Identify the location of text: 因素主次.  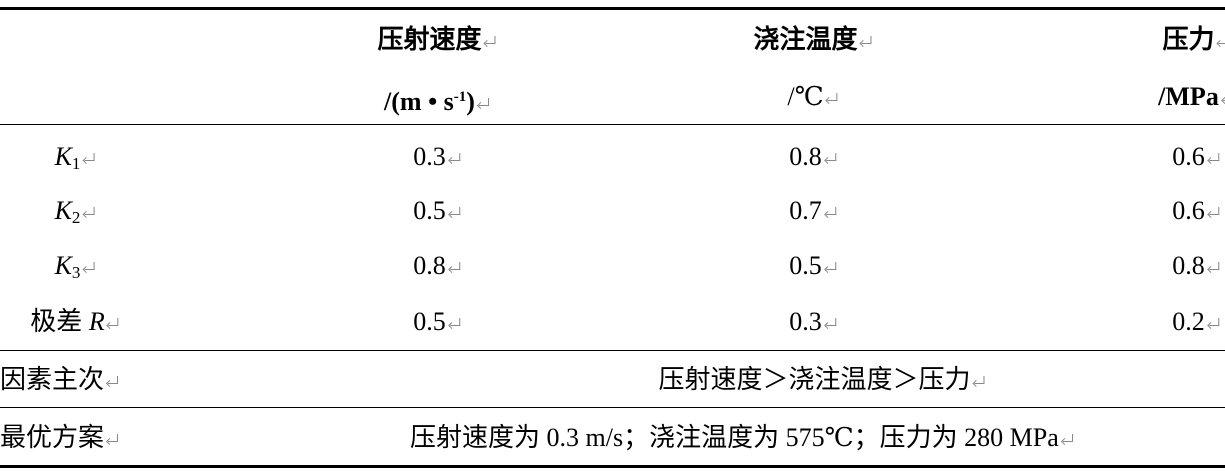
(52, 379).